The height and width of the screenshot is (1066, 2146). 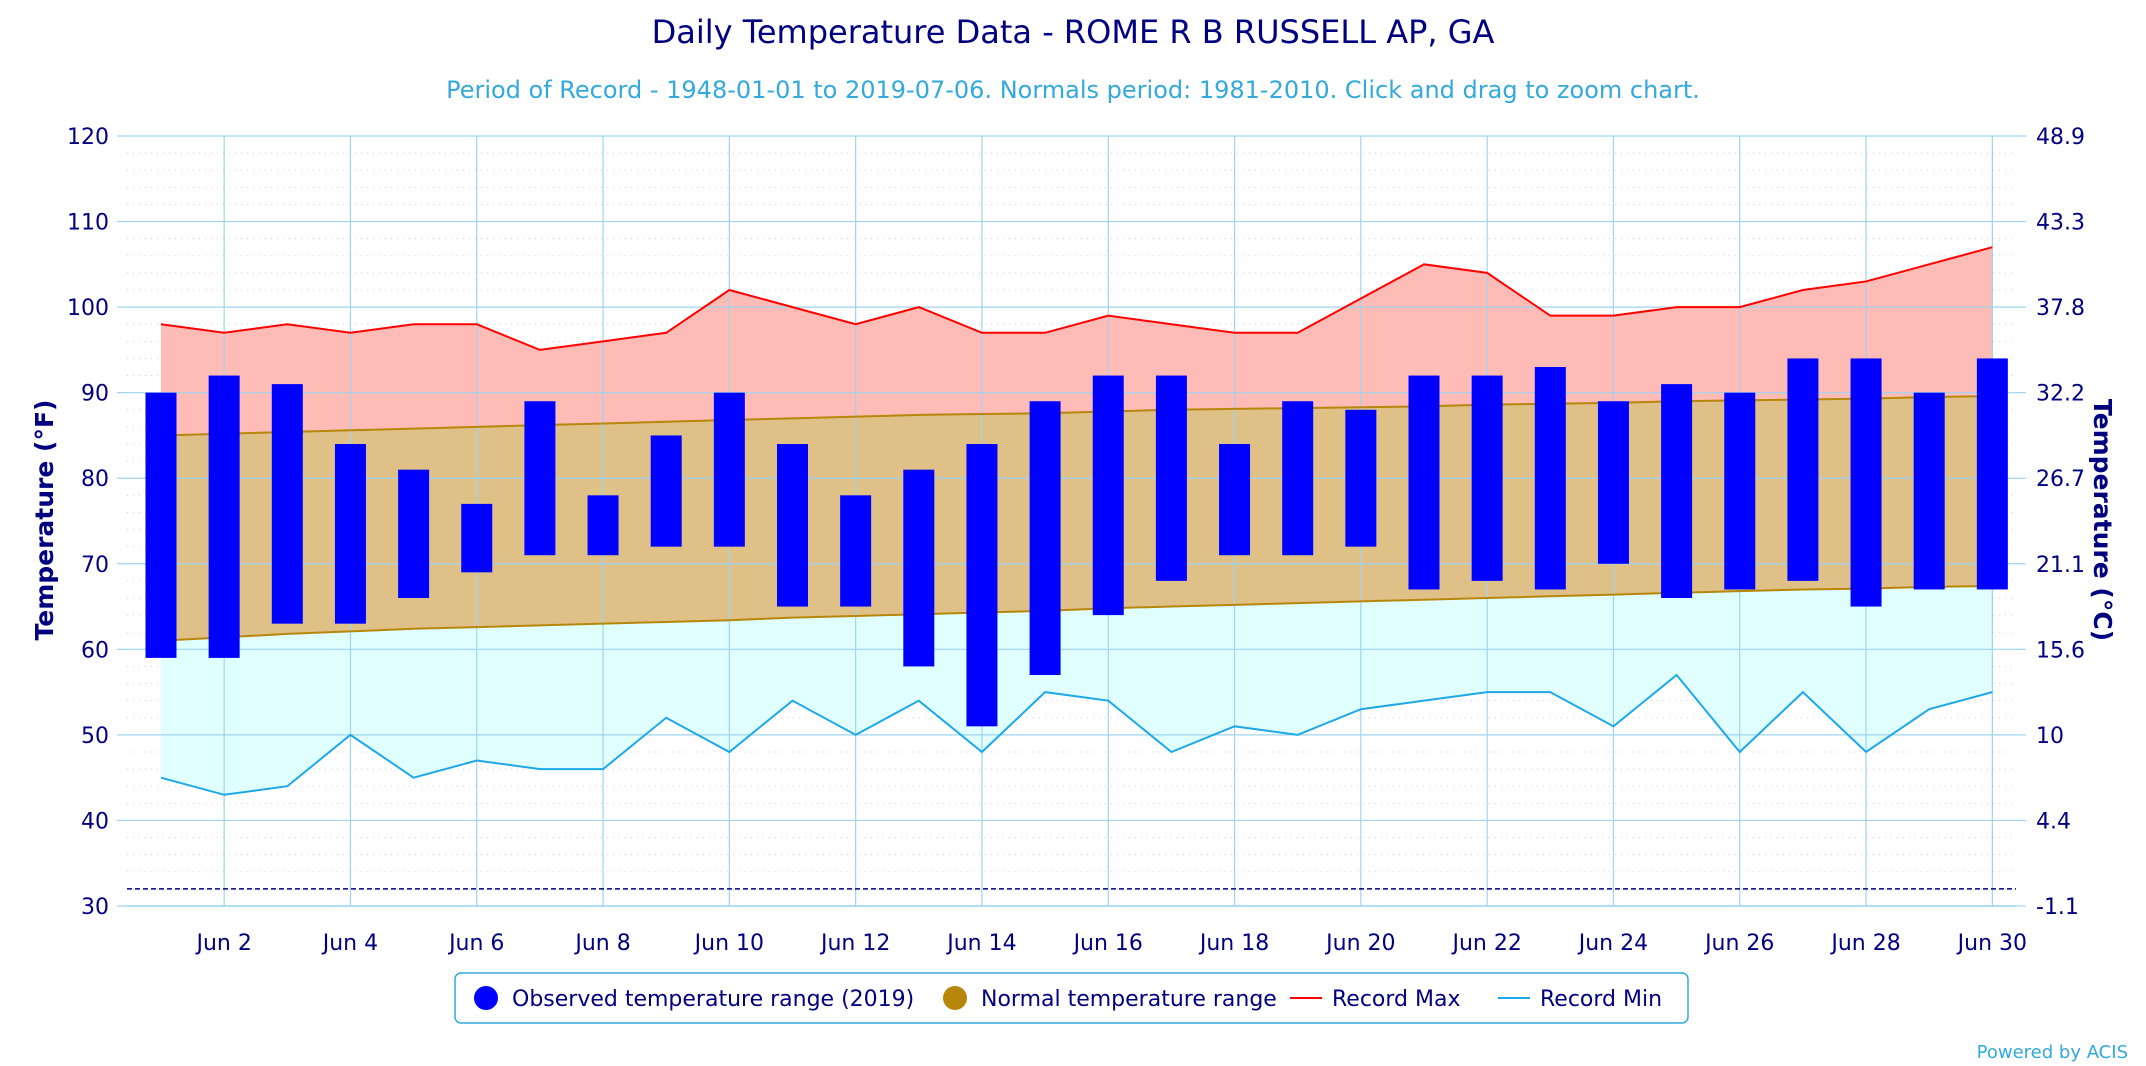 I want to click on credit-link: Powered by ACIS, so click(x=2052, y=1052).